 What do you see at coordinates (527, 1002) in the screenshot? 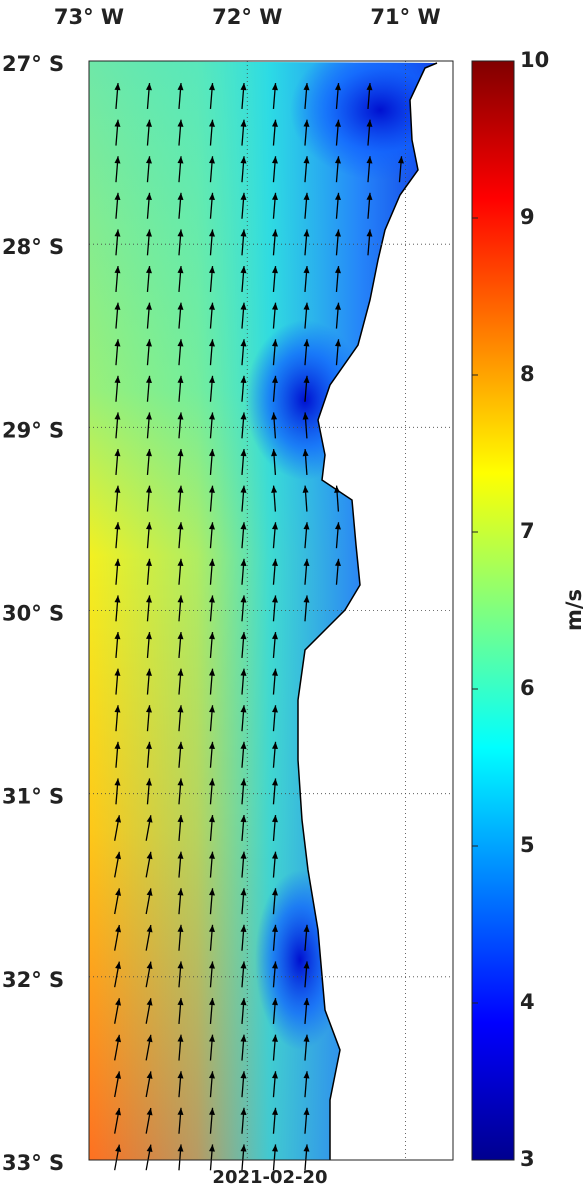
I see `colorbar-tick-label: 4` at bounding box center [527, 1002].